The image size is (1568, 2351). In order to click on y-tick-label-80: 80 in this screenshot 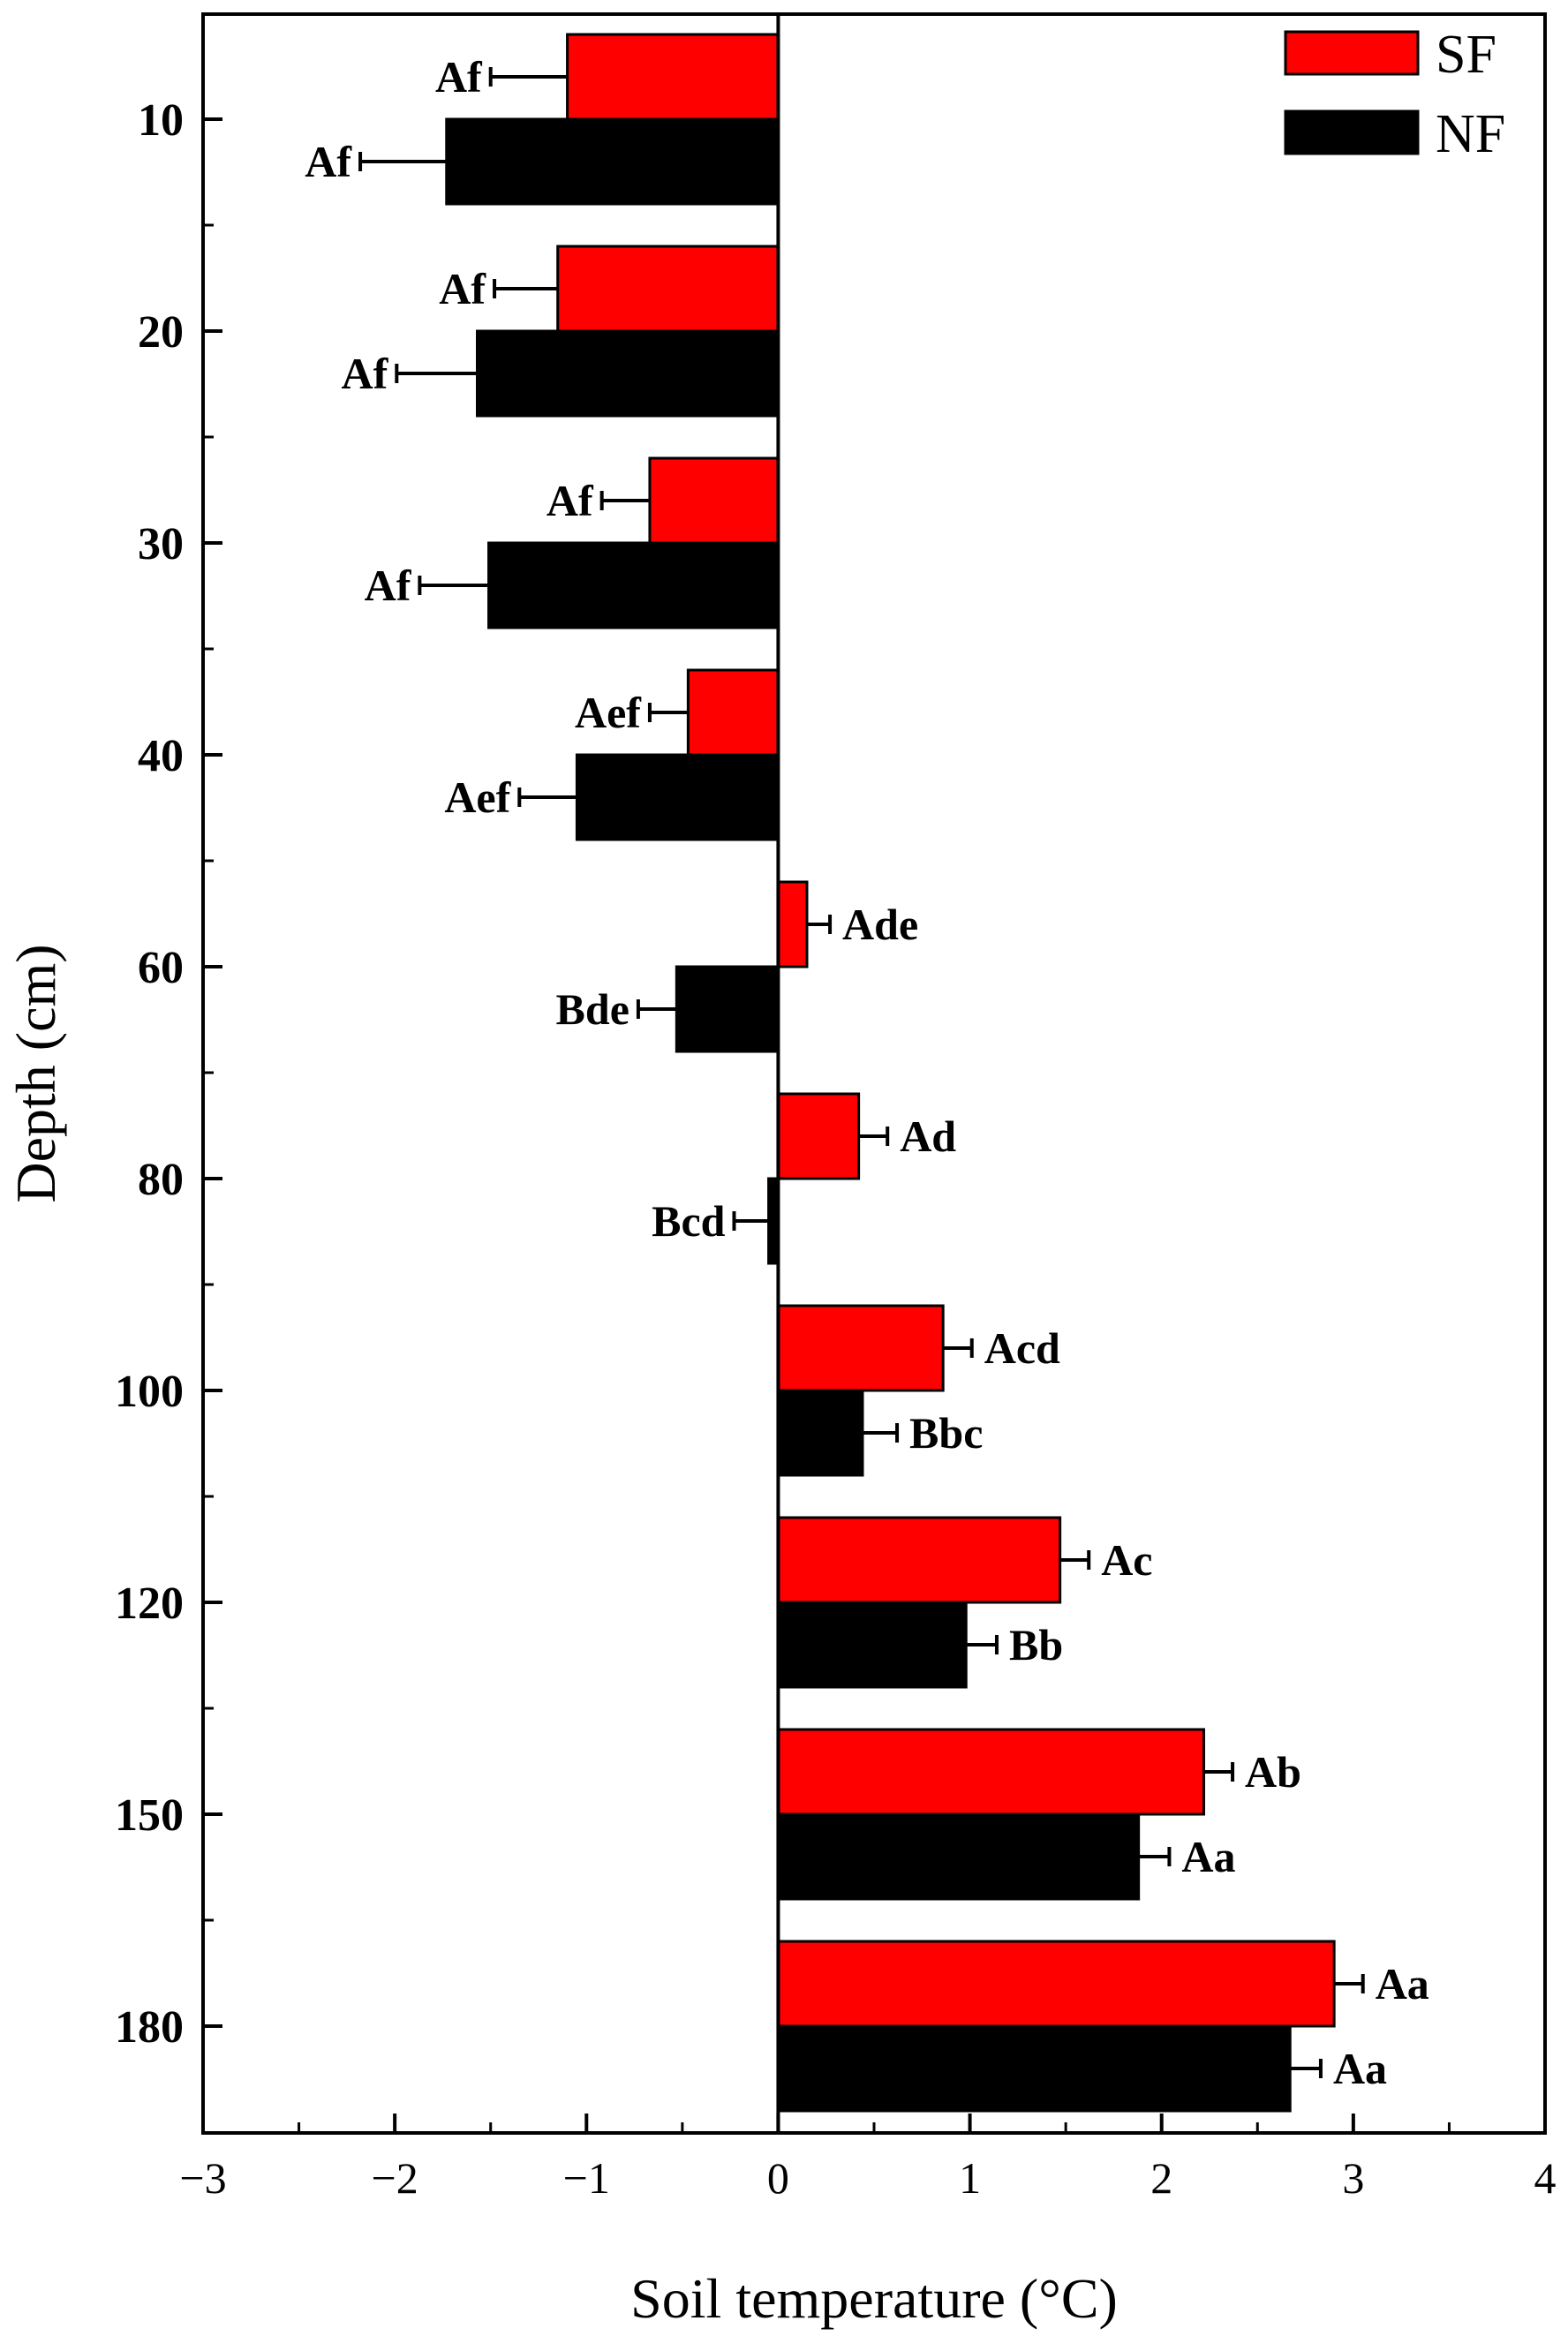, I will do `click(161, 1180)`.